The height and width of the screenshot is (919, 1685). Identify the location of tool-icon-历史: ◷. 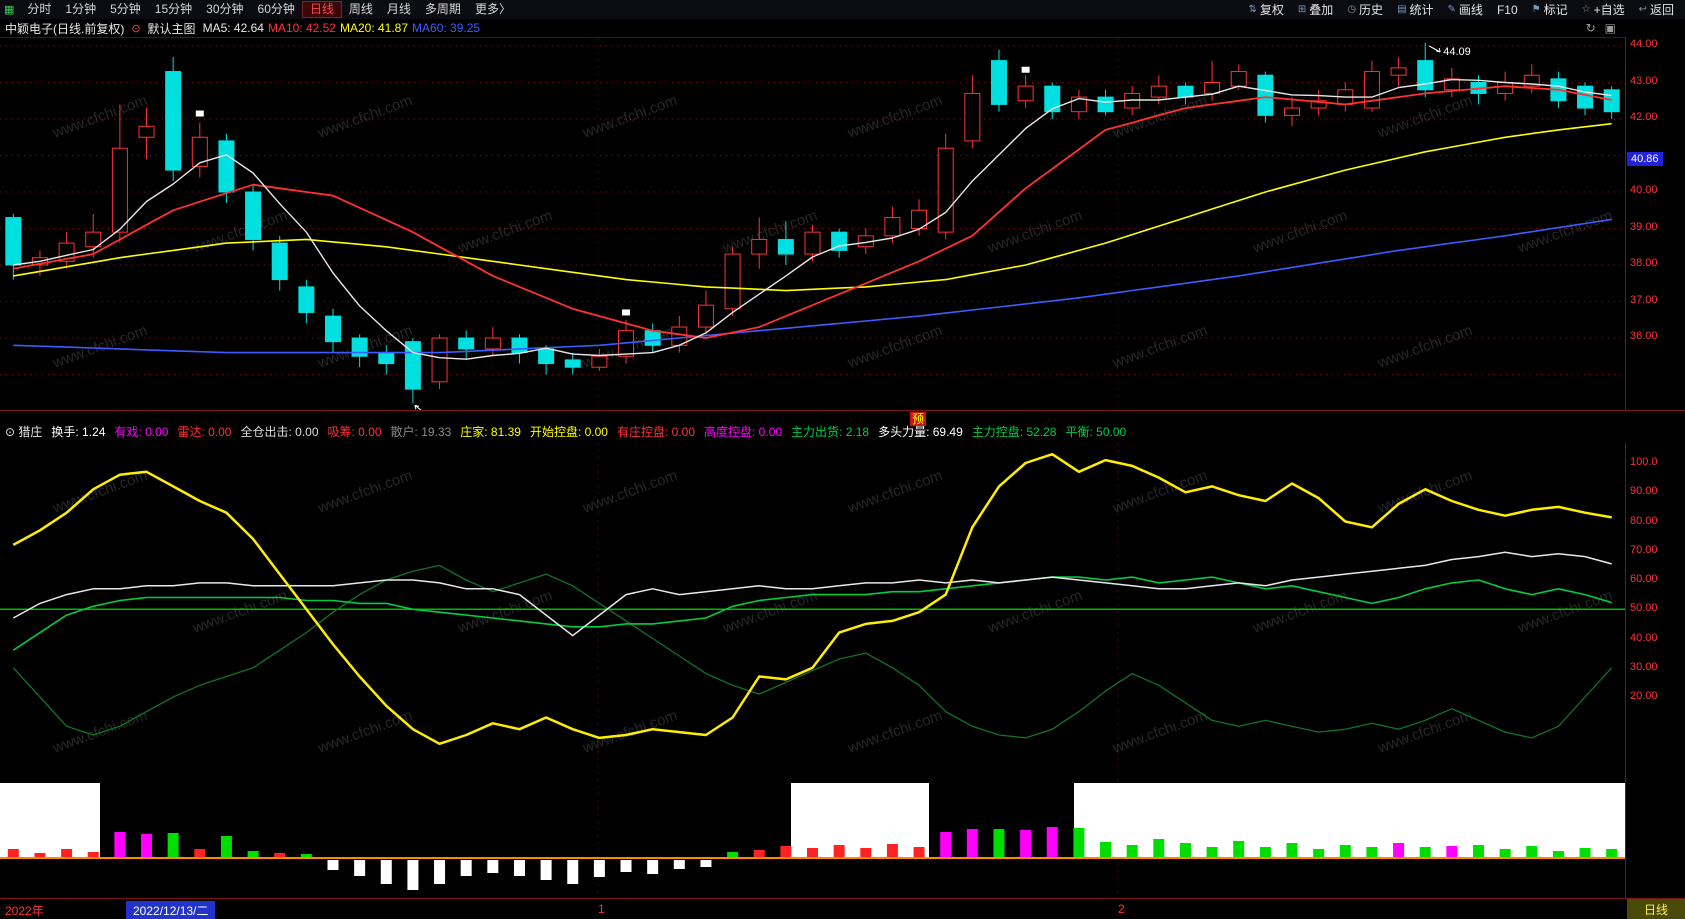
(1352, 9).